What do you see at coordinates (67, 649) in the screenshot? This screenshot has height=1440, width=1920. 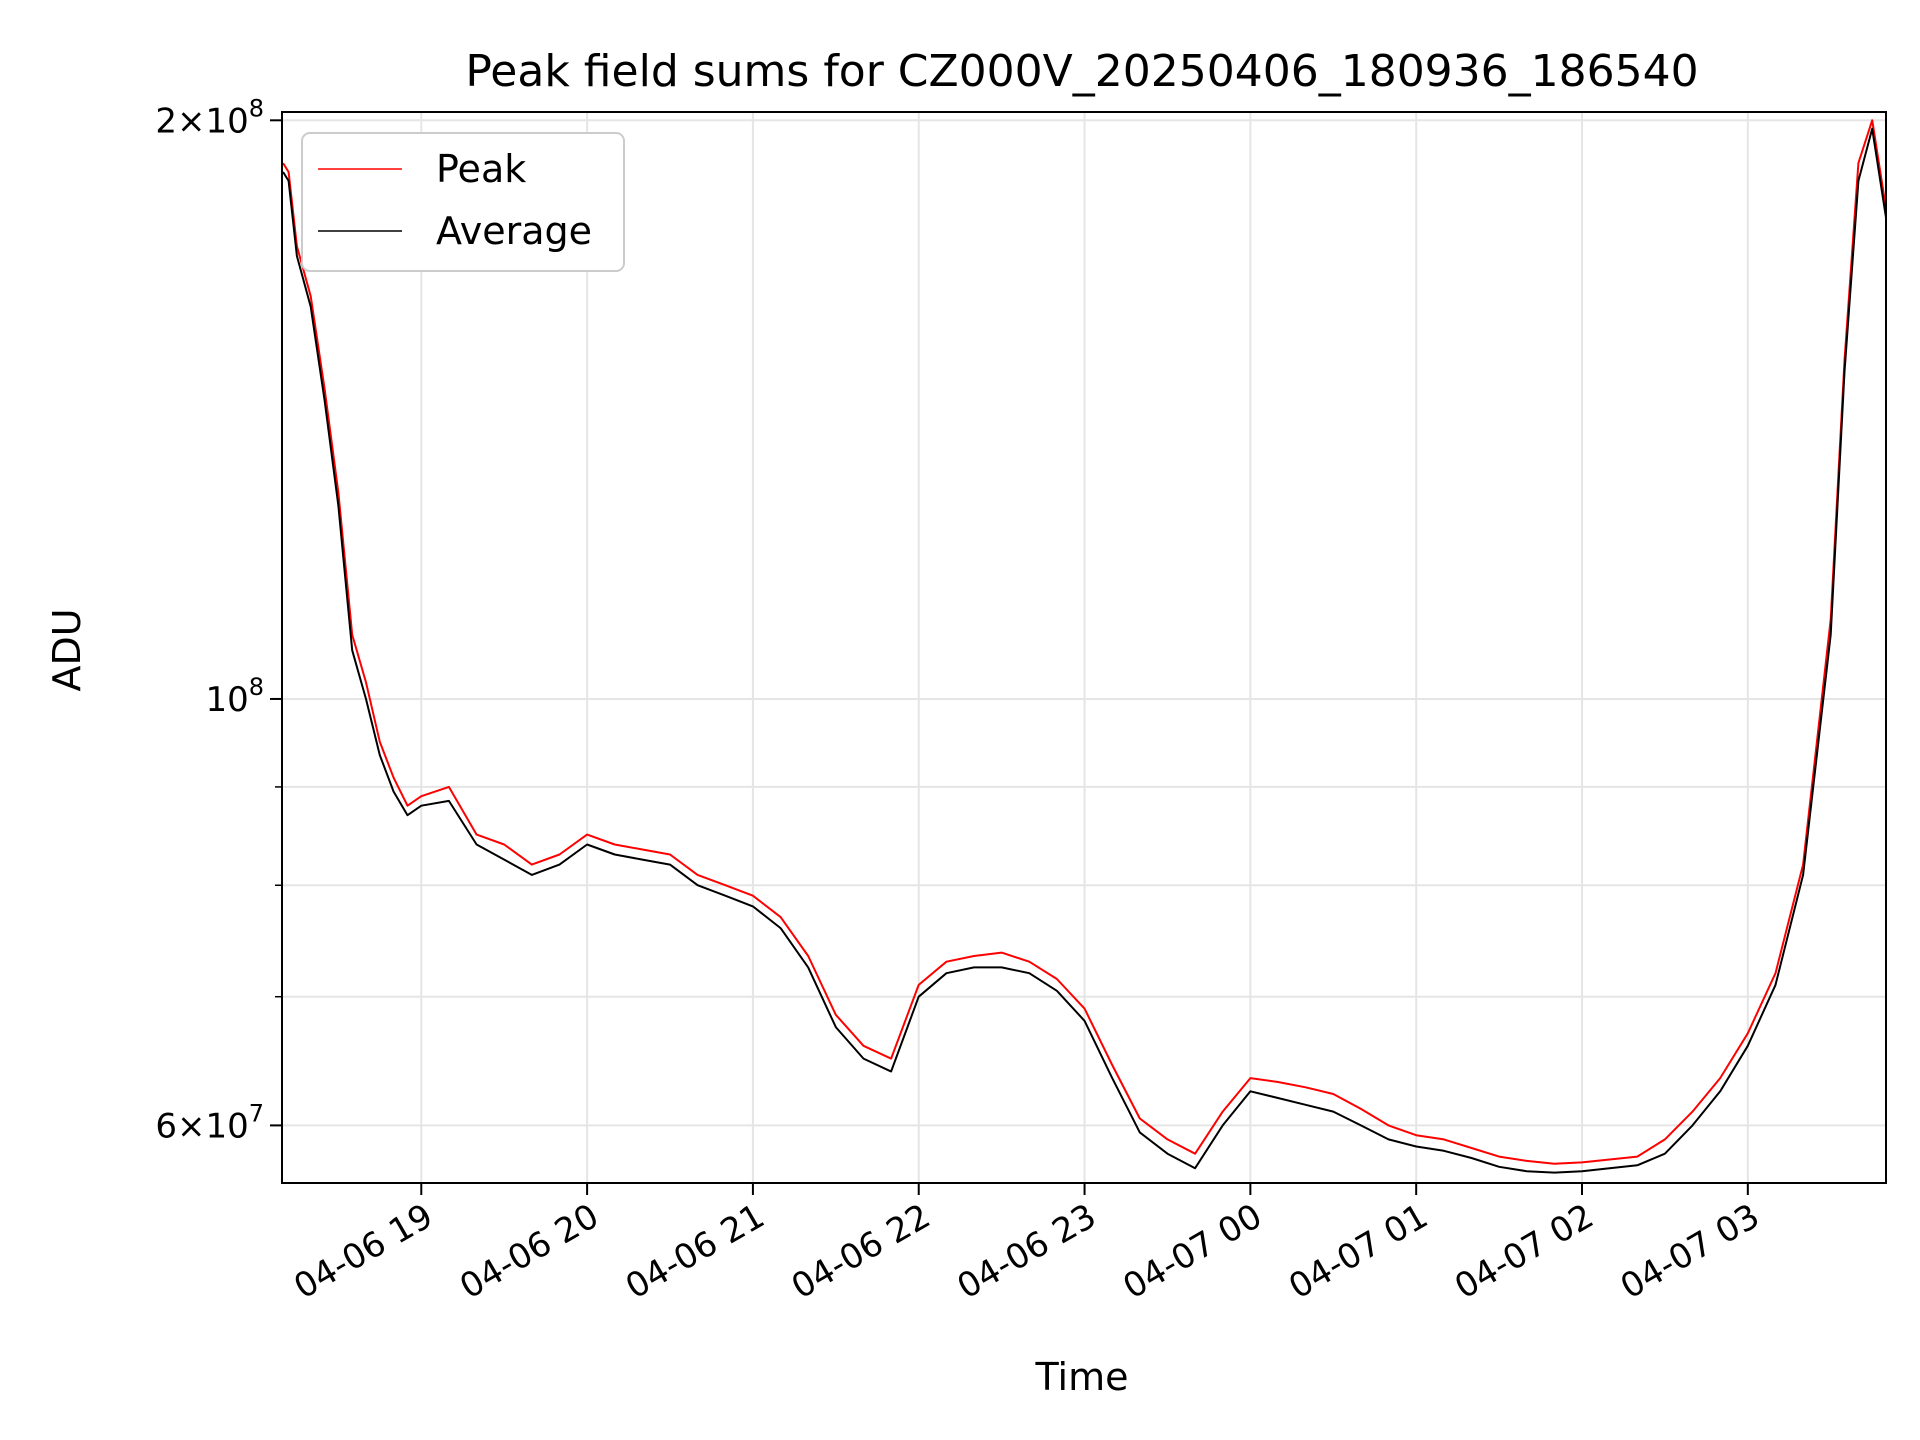 I see `y-axis-label: ADU` at bounding box center [67, 649].